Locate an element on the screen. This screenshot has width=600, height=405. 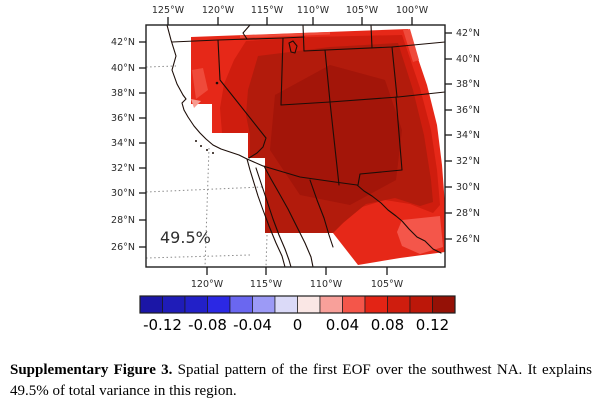
left-axis-tick-label: 38°N is located at coordinates (123, 93).